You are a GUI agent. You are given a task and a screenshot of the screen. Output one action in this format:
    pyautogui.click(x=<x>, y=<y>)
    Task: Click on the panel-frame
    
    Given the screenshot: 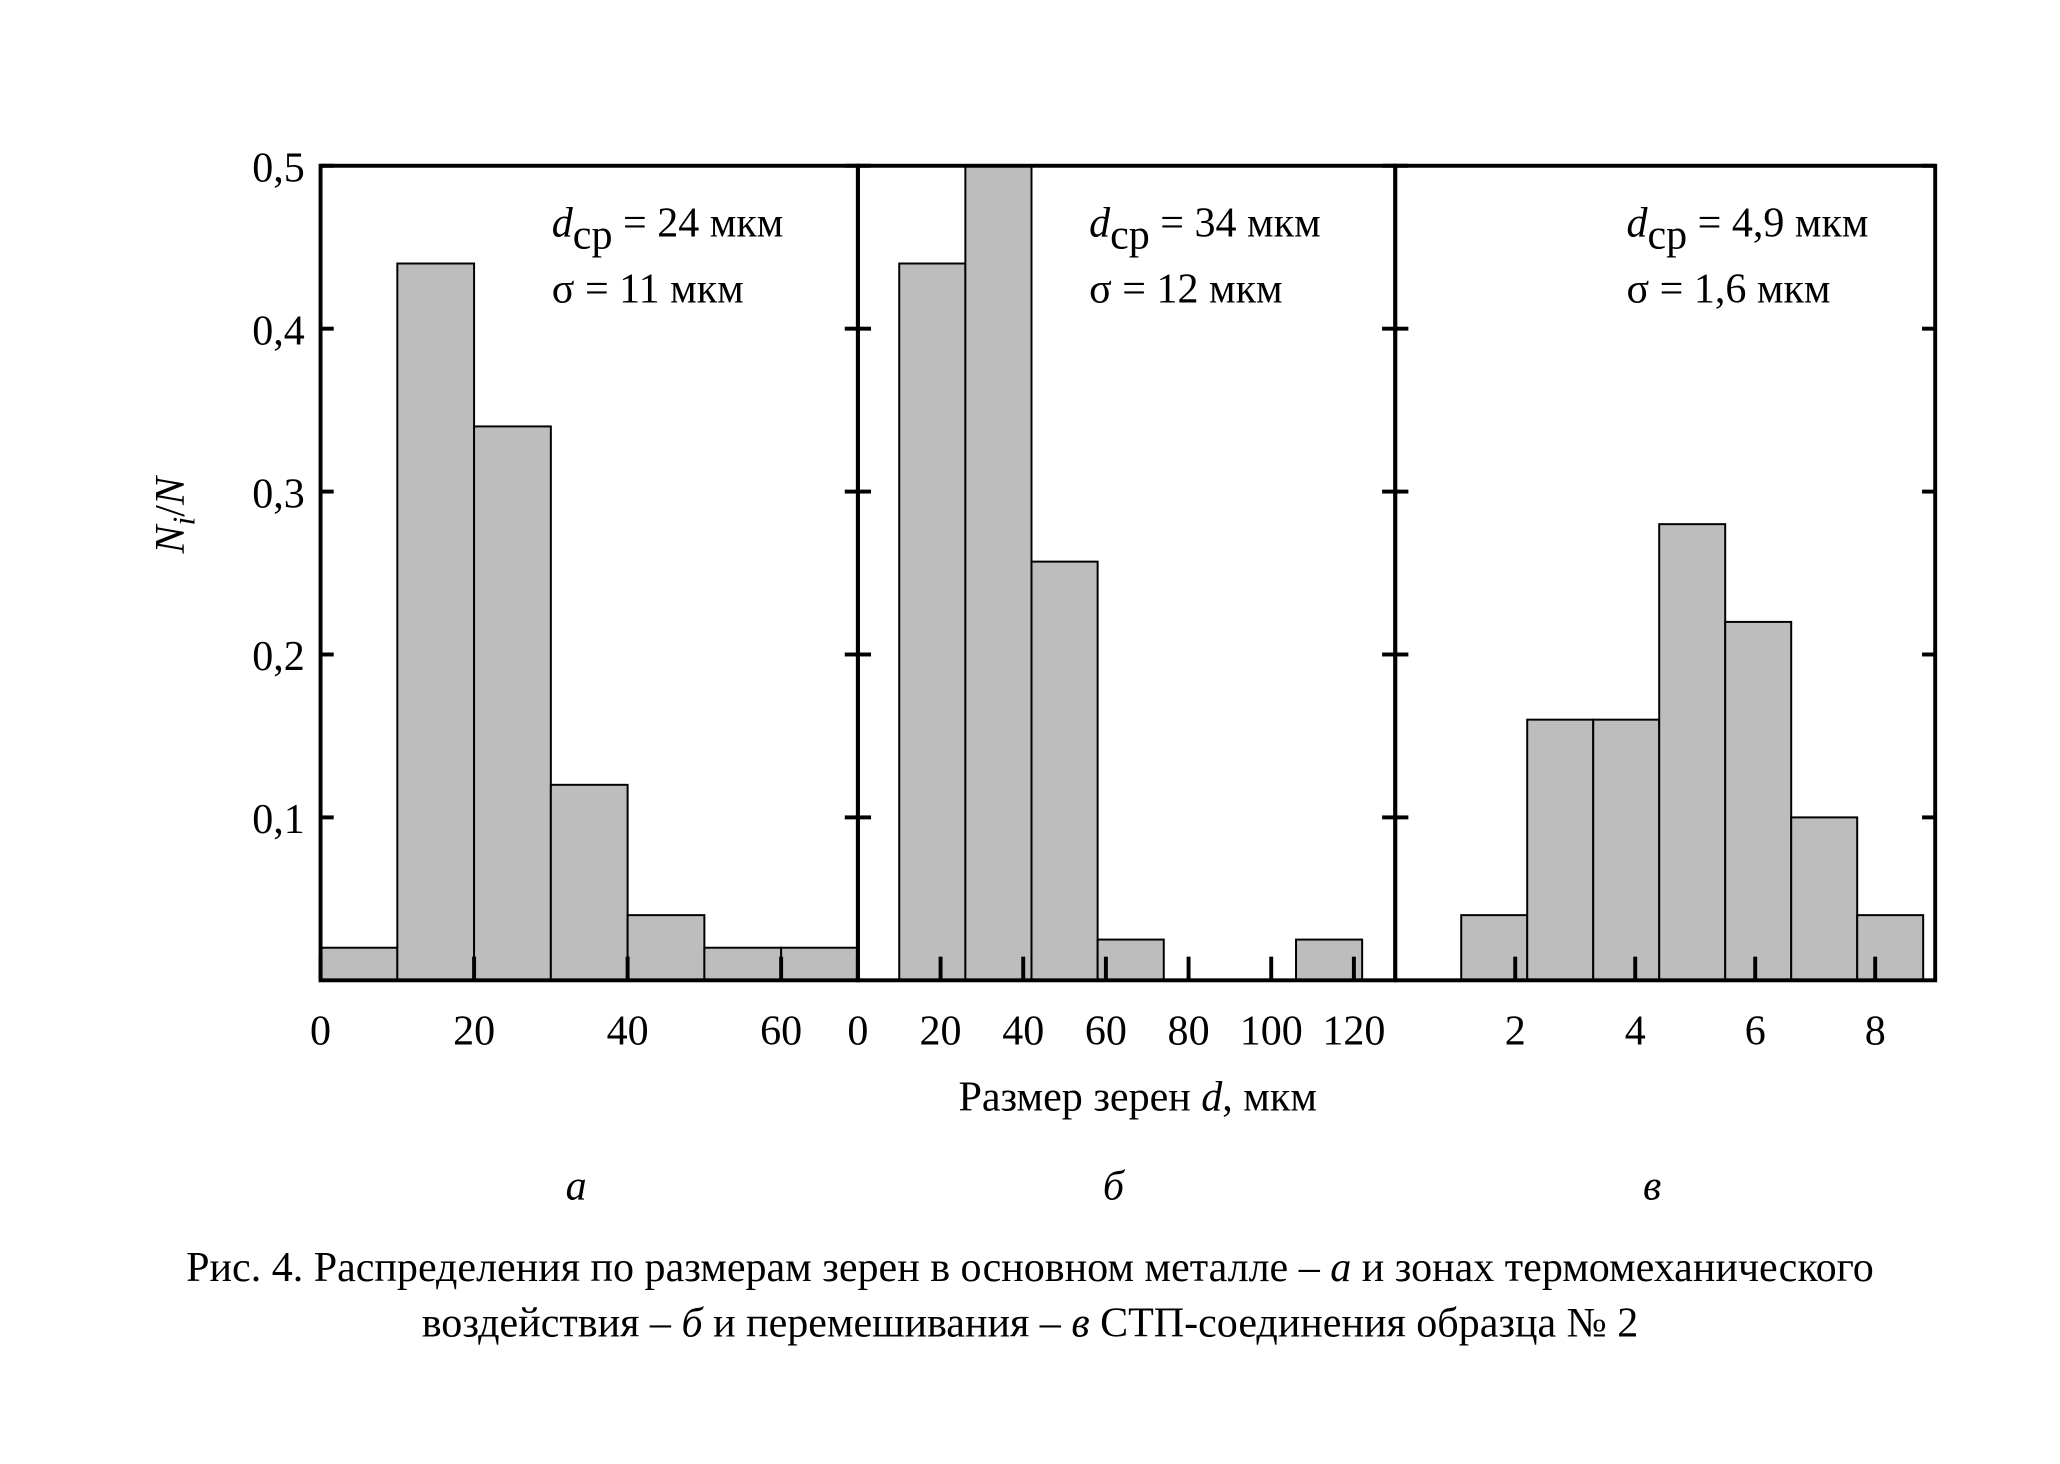 What is the action you would take?
    pyautogui.click(x=1665, y=573)
    